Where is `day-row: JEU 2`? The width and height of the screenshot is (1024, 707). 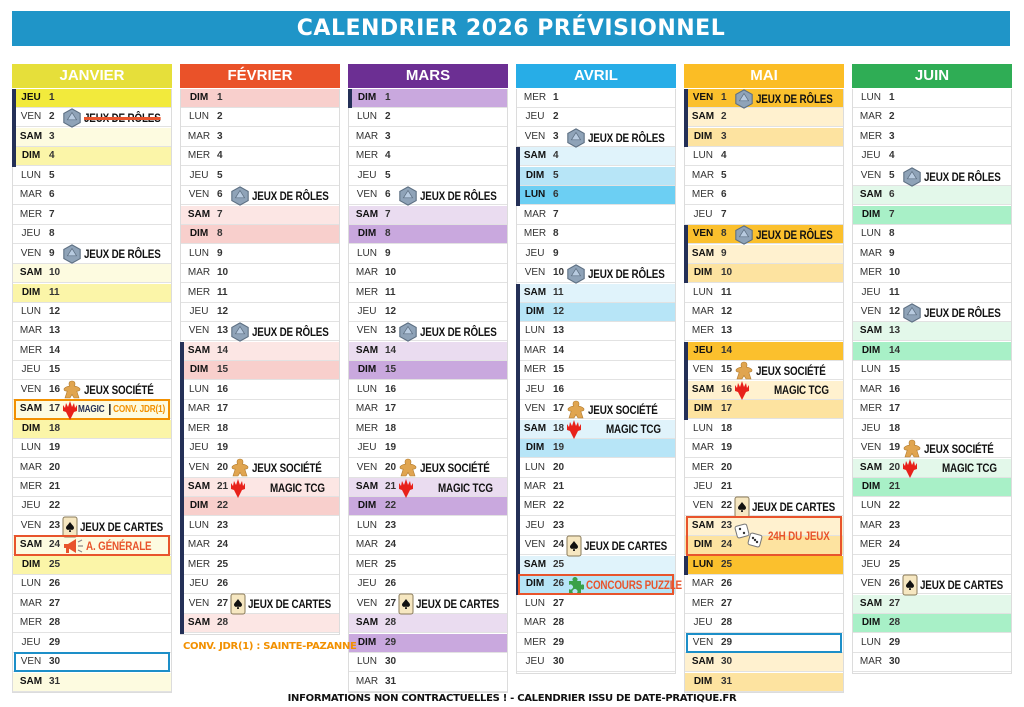
day-row: JEU 2 is located at coordinates (596, 118).